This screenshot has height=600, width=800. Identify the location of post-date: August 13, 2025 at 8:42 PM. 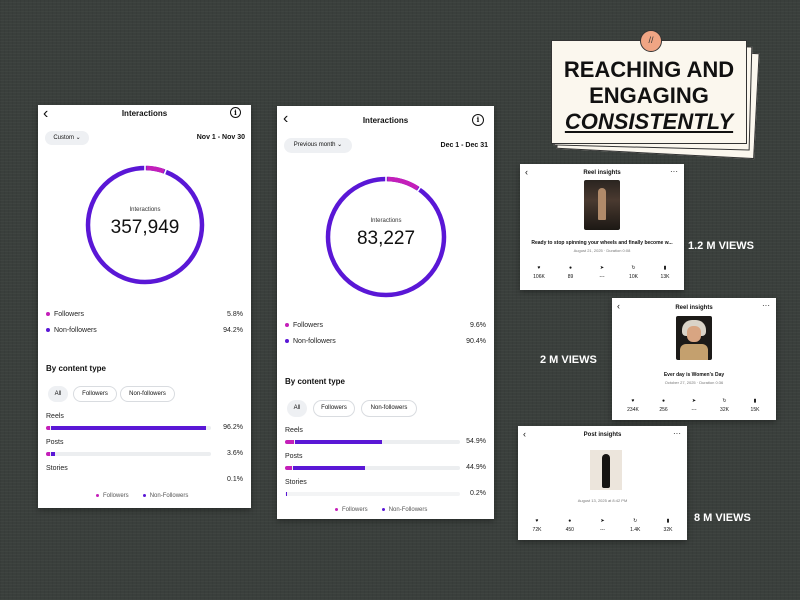
(602, 500).